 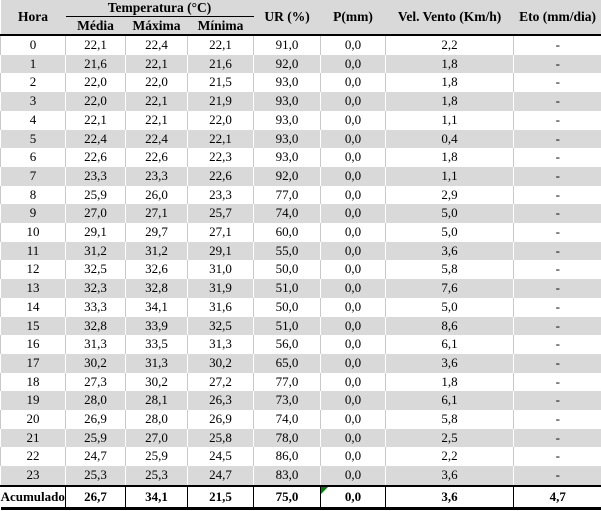 I want to click on table-row-hour-10: 10 29,1 29,7 27,1 60,0 0,0 5,0-, so click(x=300, y=232).